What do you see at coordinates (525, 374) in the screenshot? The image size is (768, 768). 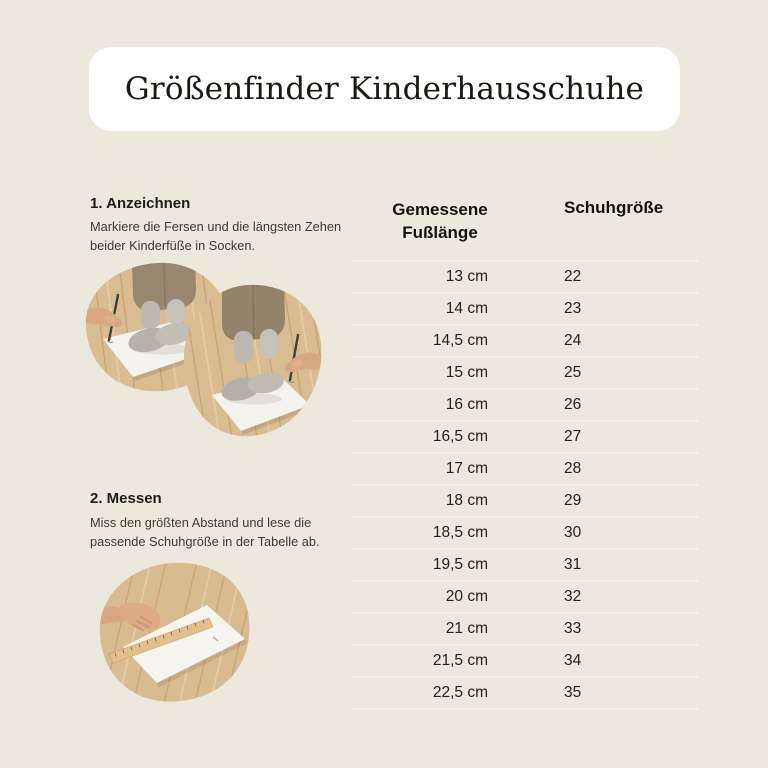 I see `table-row: 15 cm 25` at bounding box center [525, 374].